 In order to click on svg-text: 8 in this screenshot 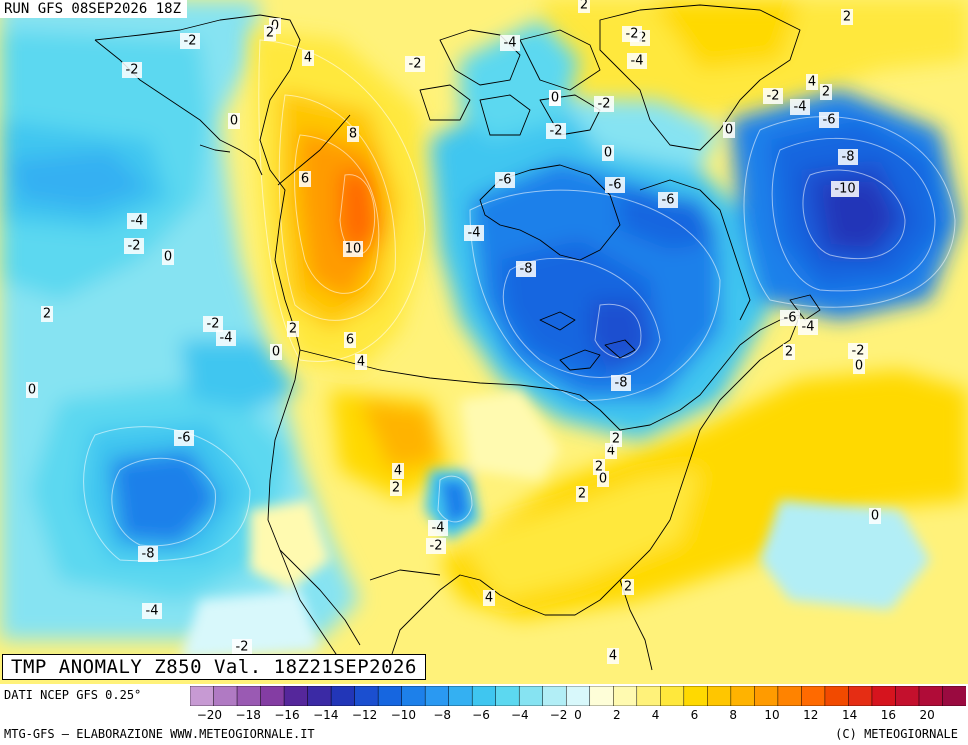, I will do `click(353, 134)`.